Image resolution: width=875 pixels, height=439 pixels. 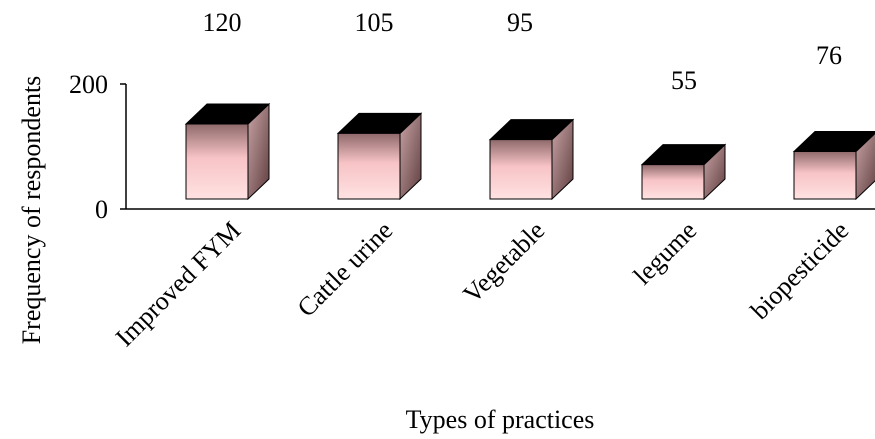 What do you see at coordinates (520, 22) in the screenshot?
I see `data-label: 95` at bounding box center [520, 22].